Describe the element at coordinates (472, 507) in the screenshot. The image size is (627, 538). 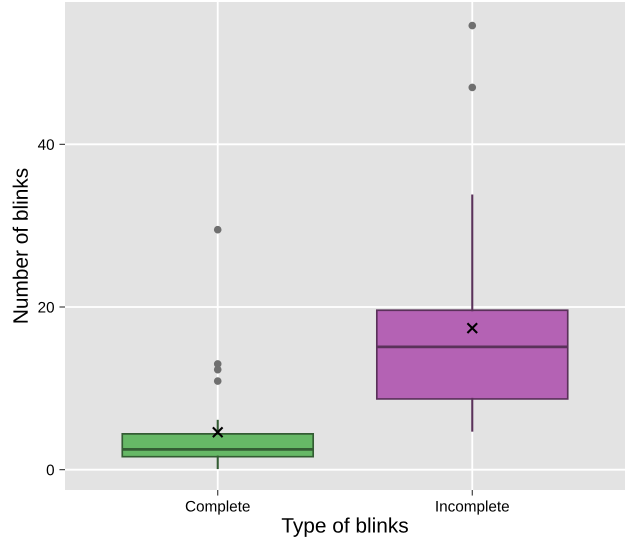
I see `x-tick-label: Incomplete` at that location.